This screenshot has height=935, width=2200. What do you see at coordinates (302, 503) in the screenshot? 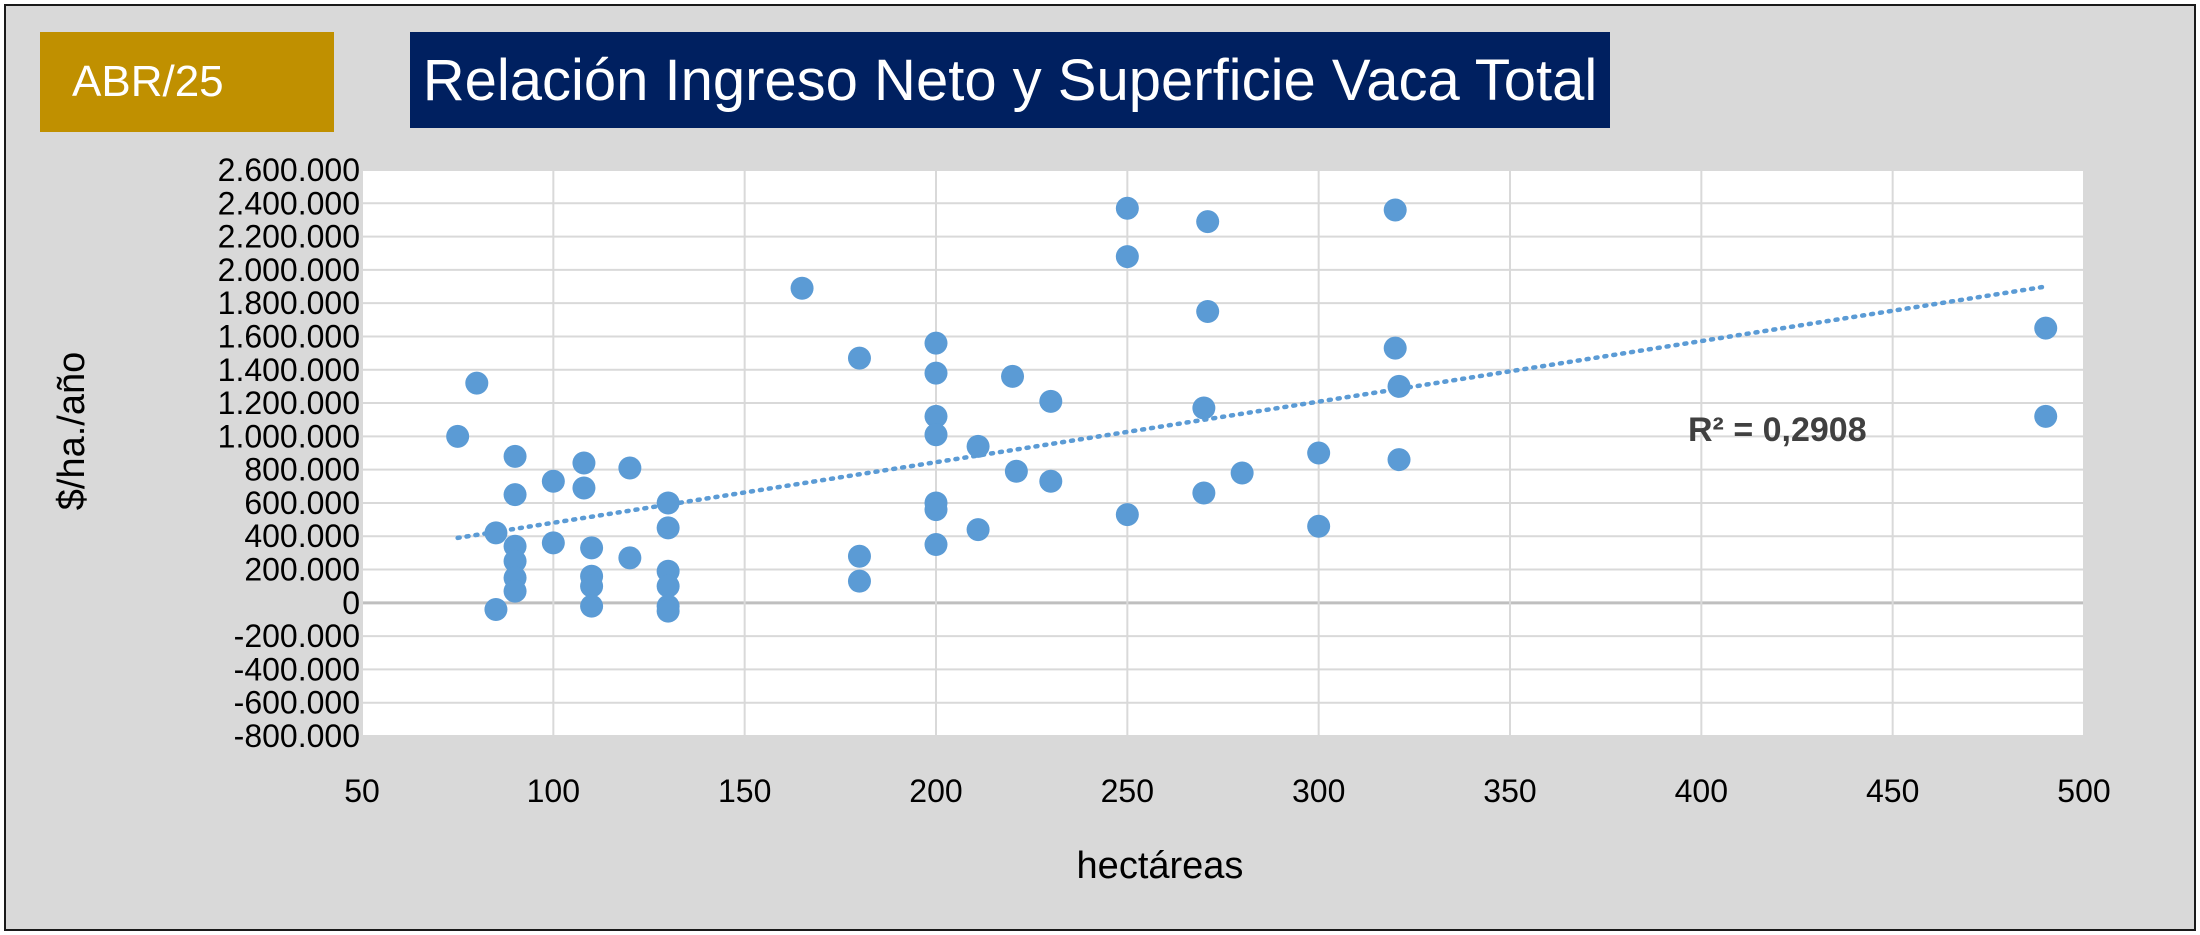
I see `y-tick-label: 600.000` at bounding box center [302, 503].